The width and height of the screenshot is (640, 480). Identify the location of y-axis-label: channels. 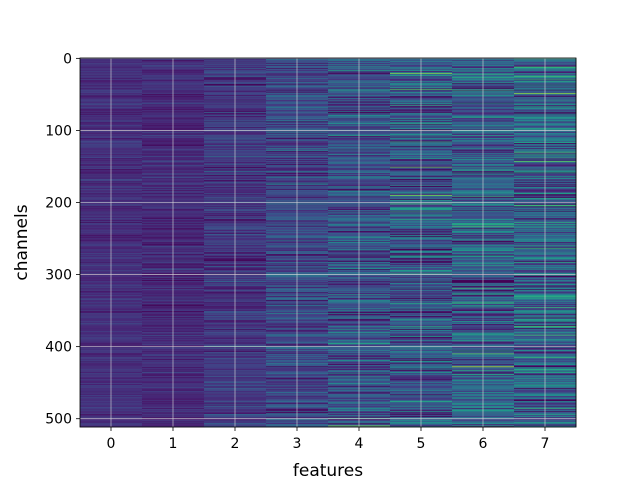
(22, 242).